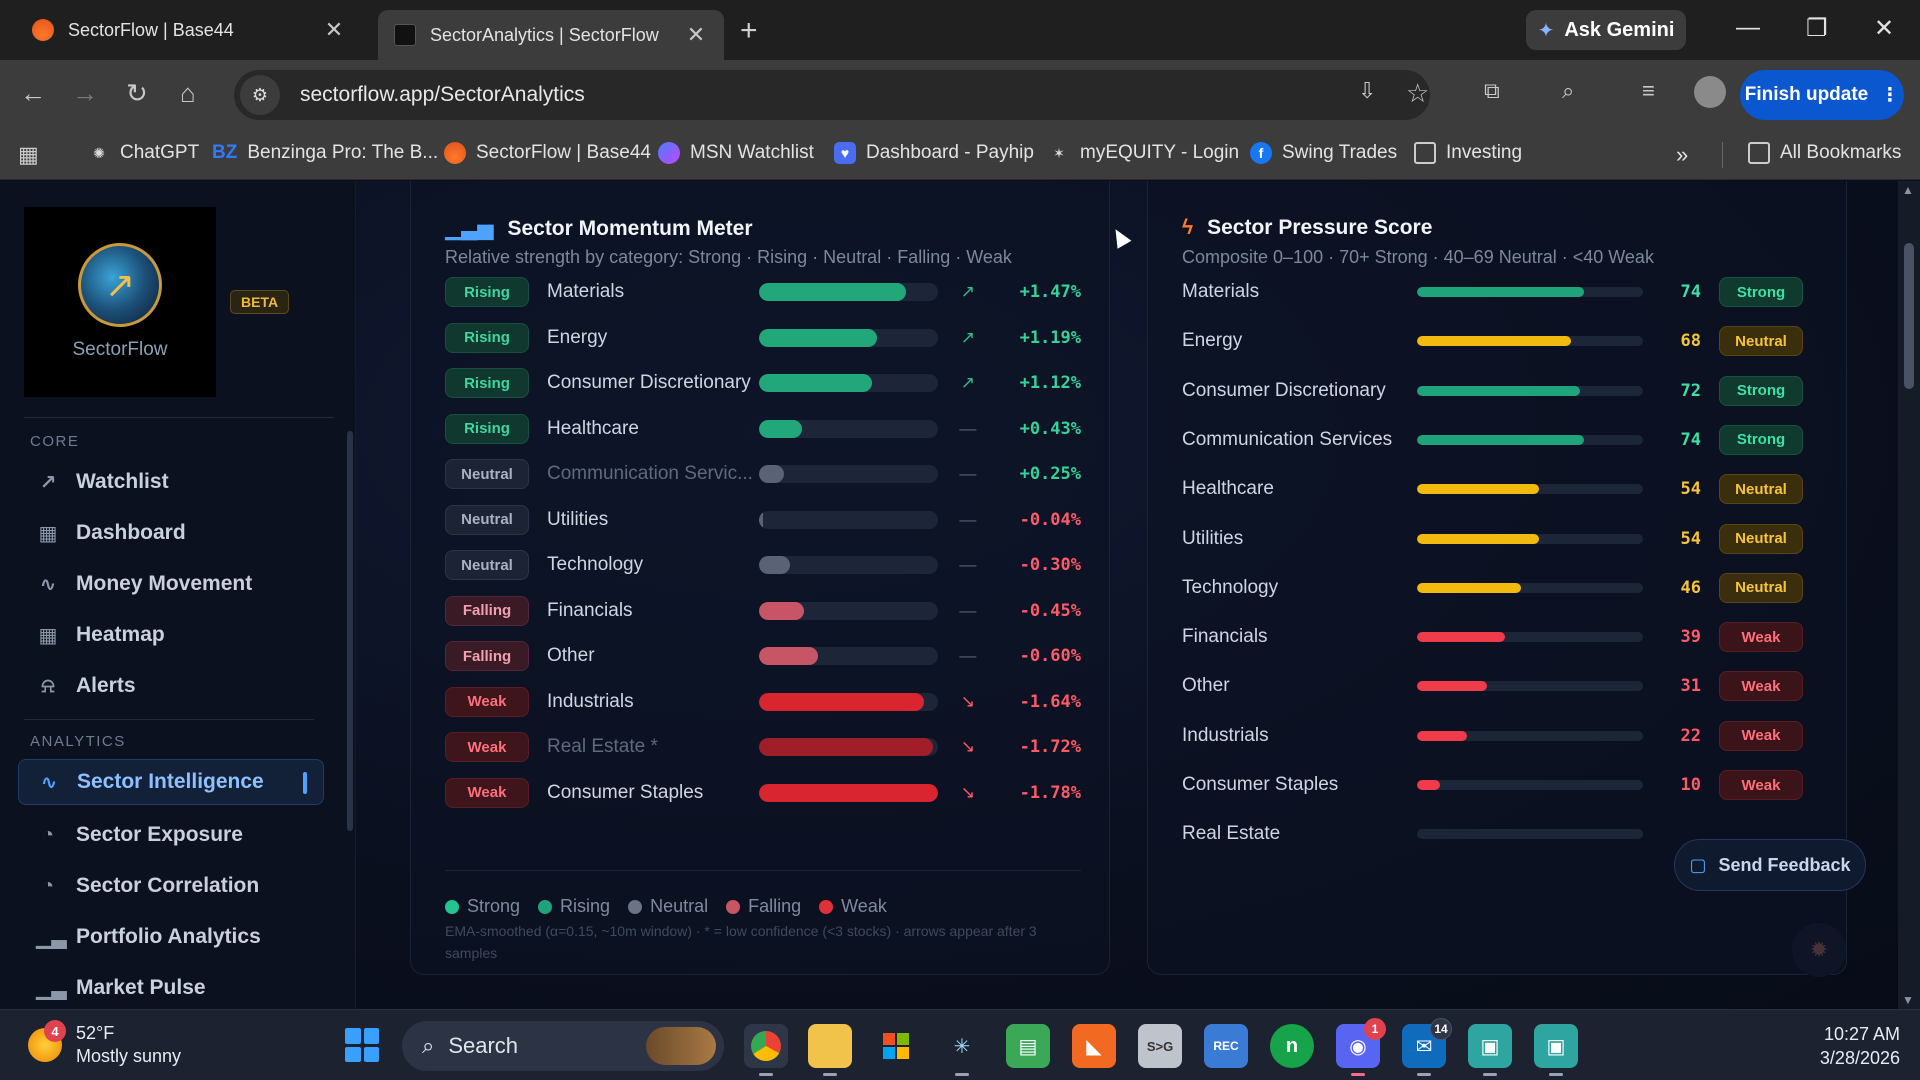 This screenshot has height=1080, width=1920. Describe the element at coordinates (28, 154) in the screenshot. I see `apps-grid-icon: ▦` at that location.